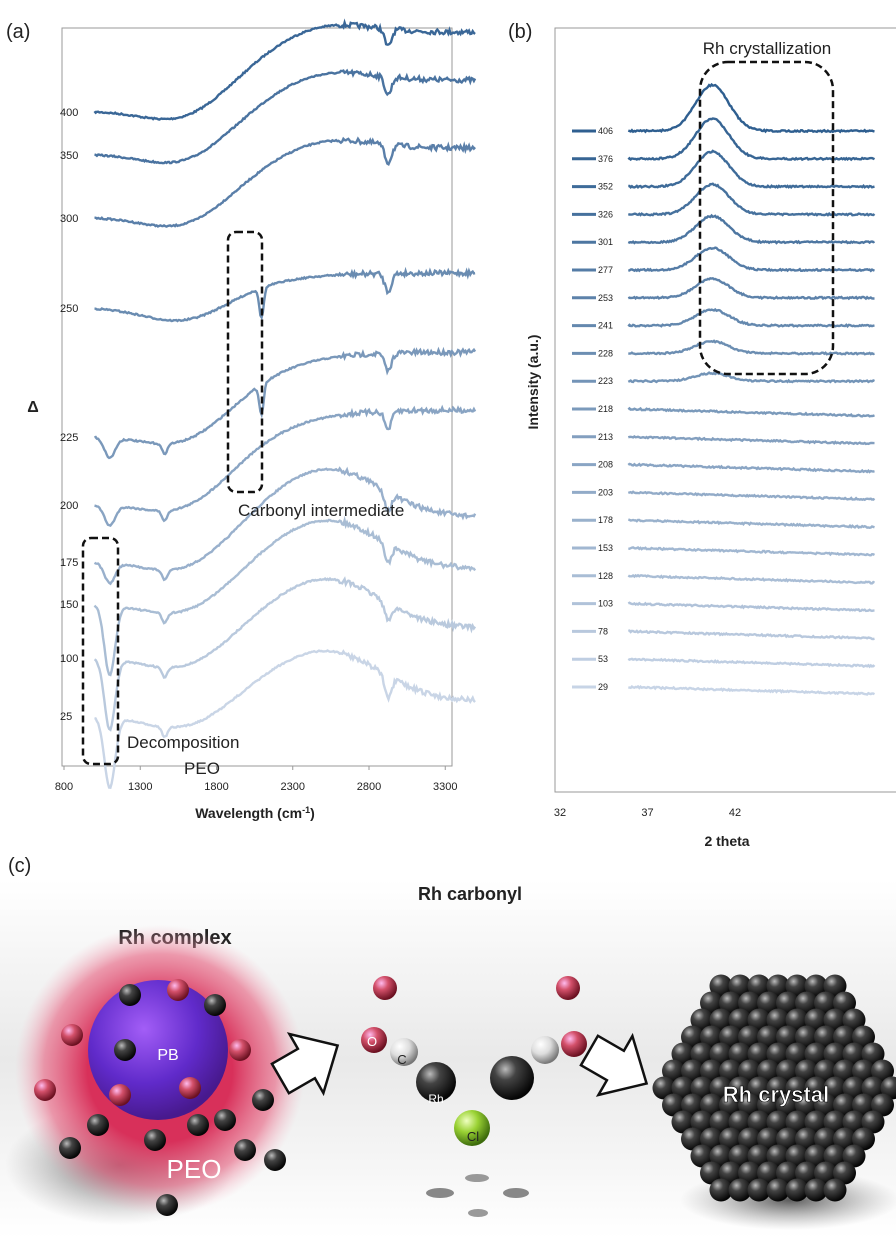  What do you see at coordinates (369, 787) in the screenshot?
I see `x-tick-label: 2800` at bounding box center [369, 787].